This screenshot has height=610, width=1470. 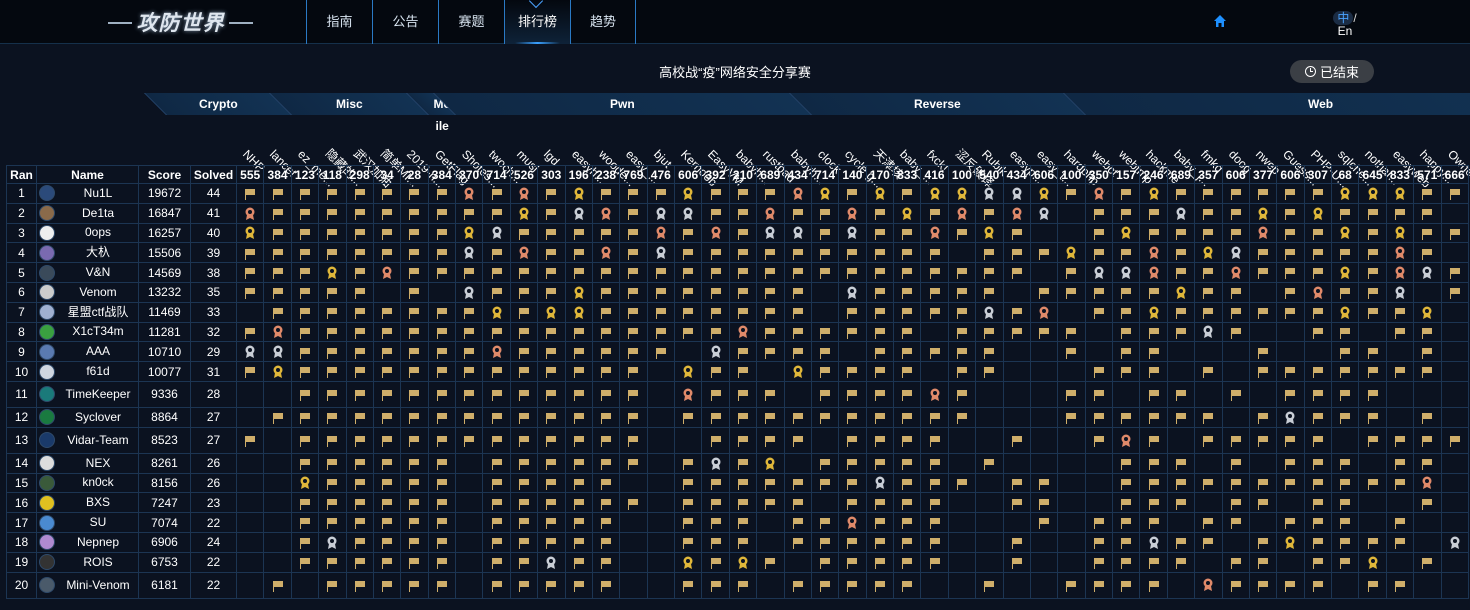 I want to click on team-cell: Nu1L, so click(x=87, y=193).